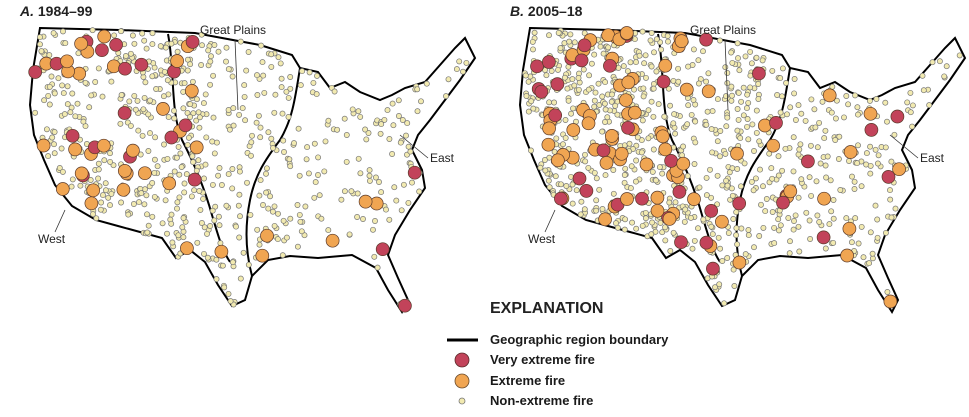 The height and width of the screenshot is (417, 969). I want to click on panel-period: 1984–99, so click(65, 11).